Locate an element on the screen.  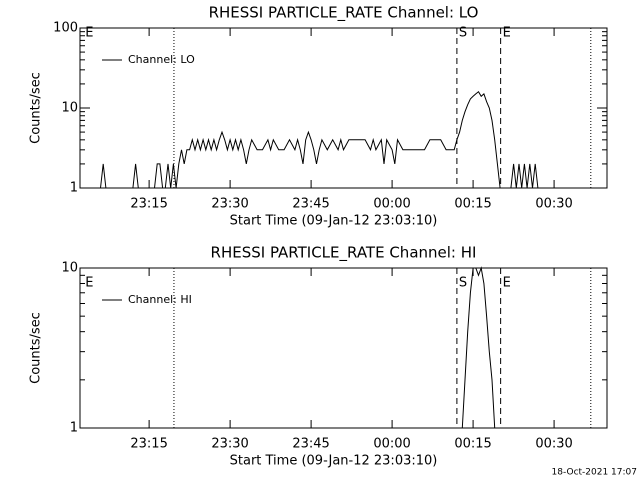
footer: 18-Oct-2021 17:07 is located at coordinates (594, 473).